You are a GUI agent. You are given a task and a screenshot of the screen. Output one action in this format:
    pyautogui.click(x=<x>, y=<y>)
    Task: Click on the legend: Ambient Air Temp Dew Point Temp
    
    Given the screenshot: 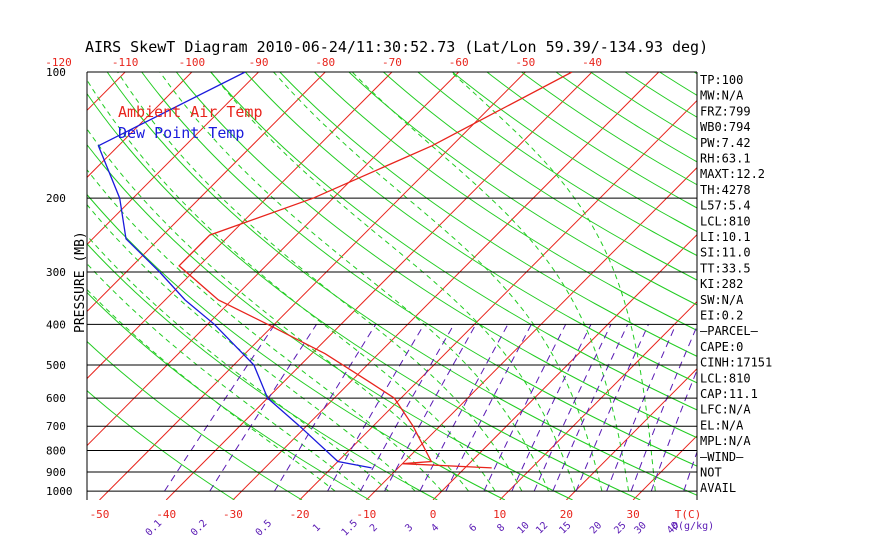 What is the action you would take?
    pyautogui.click(x=190, y=122)
    